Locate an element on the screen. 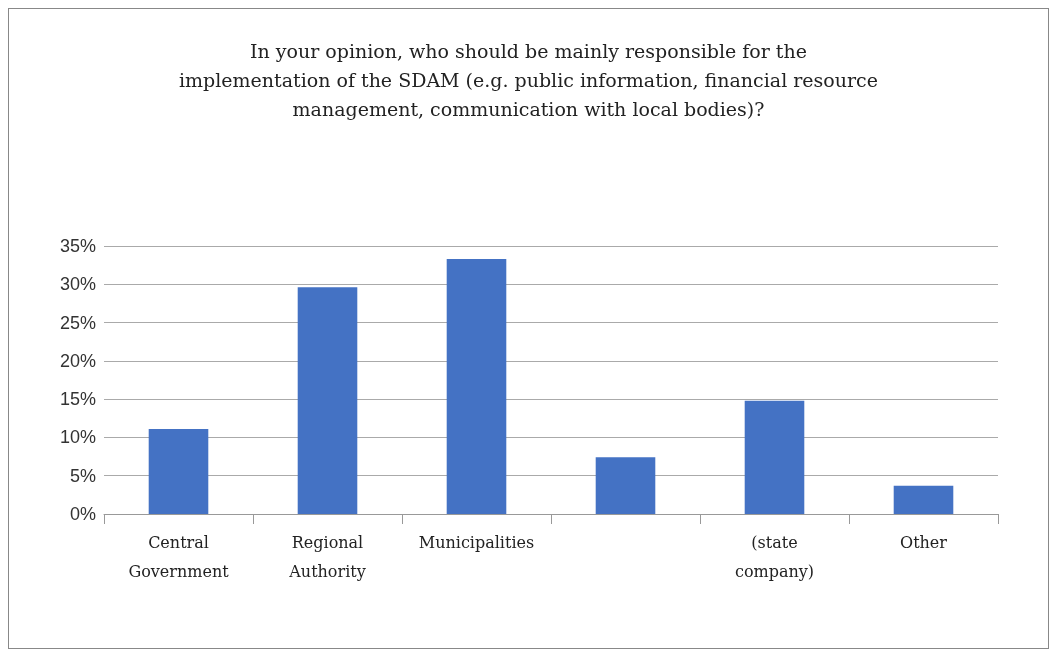  y-tick-label: 20% is located at coordinates (77, 360).